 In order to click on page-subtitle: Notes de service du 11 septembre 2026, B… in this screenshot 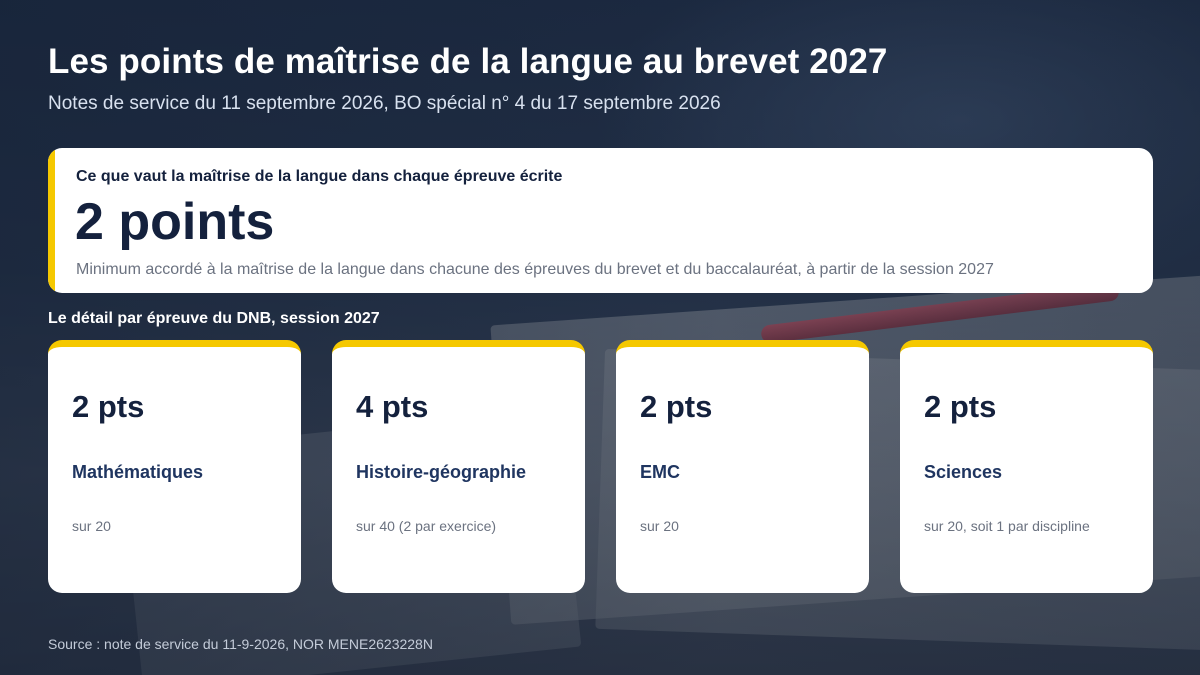, I will do `click(384, 103)`.